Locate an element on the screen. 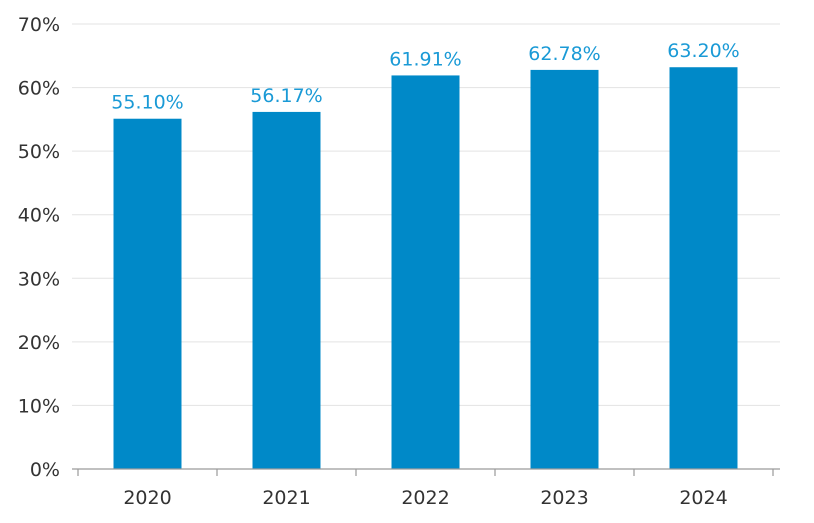 Image resolution: width=814 pixels, height=523 pixels. axis-layer is located at coordinates (426, 472).